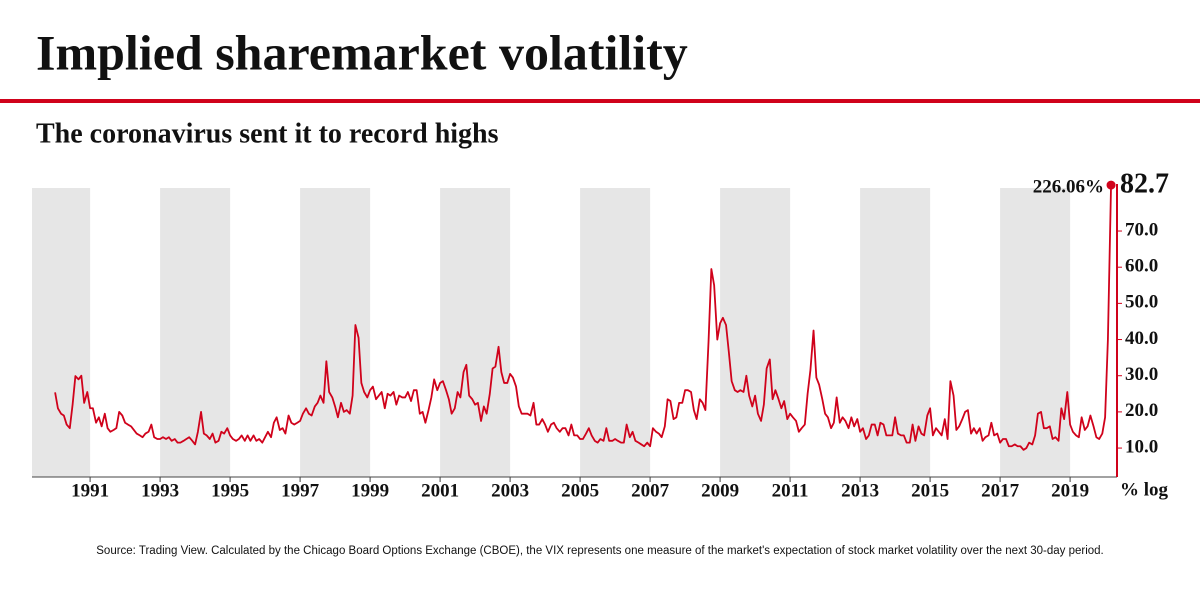  I want to click on x-tick-label: 2015, so click(930, 490).